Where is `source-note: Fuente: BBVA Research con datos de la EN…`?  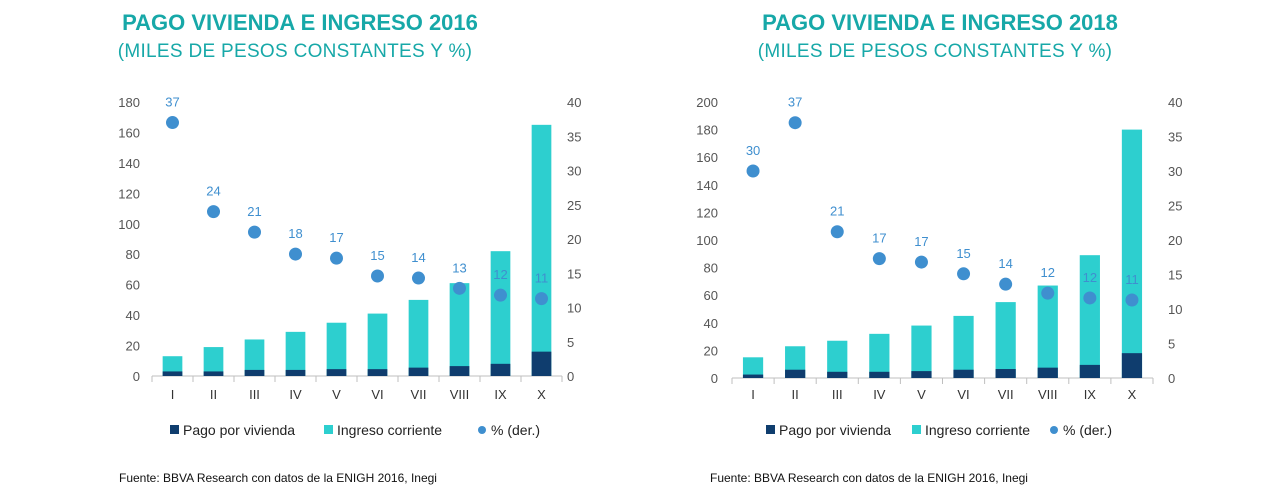 source-note: Fuente: BBVA Research con datos de la EN… is located at coordinates (869, 478).